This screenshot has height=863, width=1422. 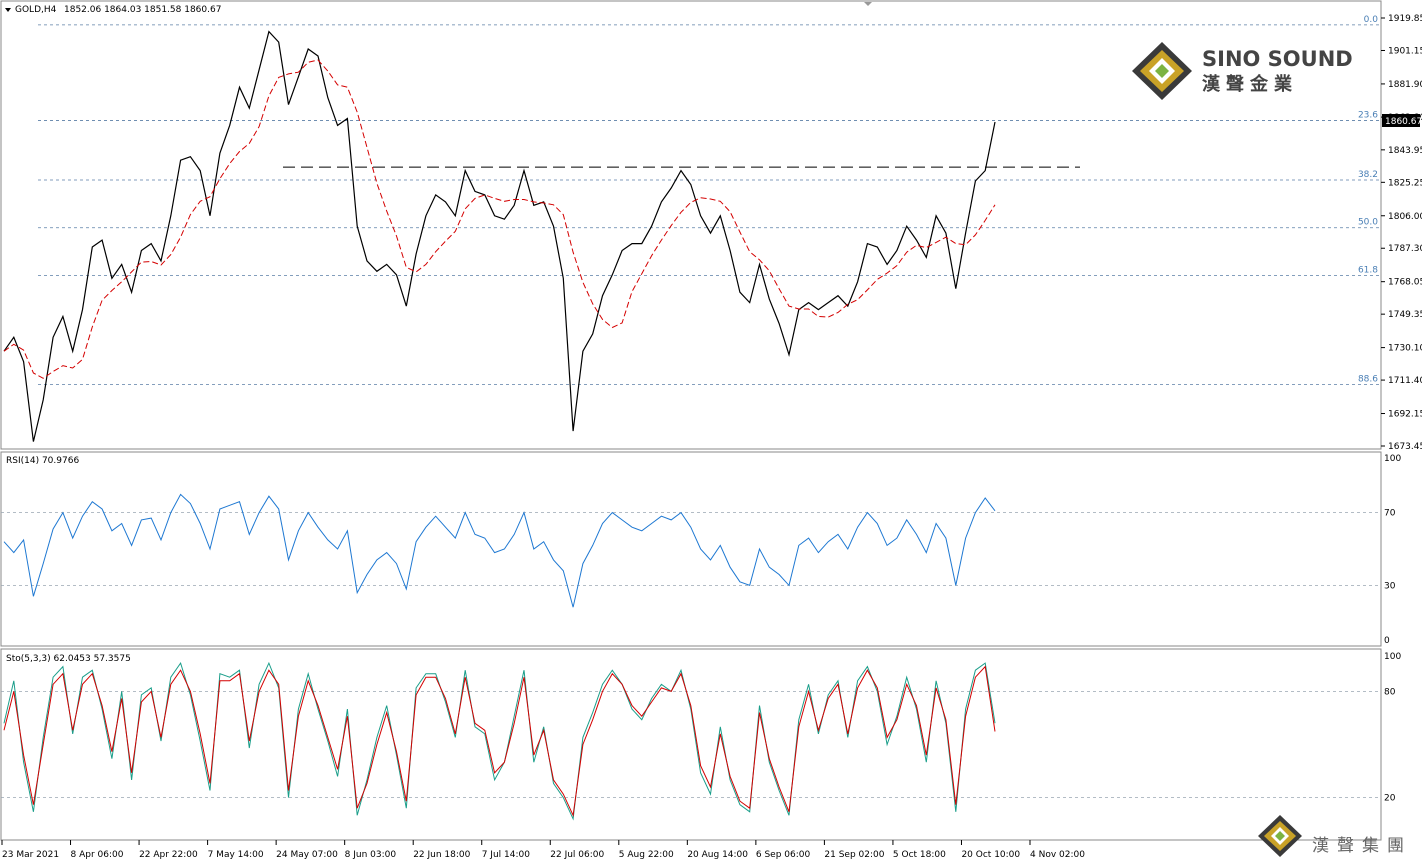 What do you see at coordinates (1392, 459) in the screenshot?
I see `rsi-tick-label: 100` at bounding box center [1392, 459].